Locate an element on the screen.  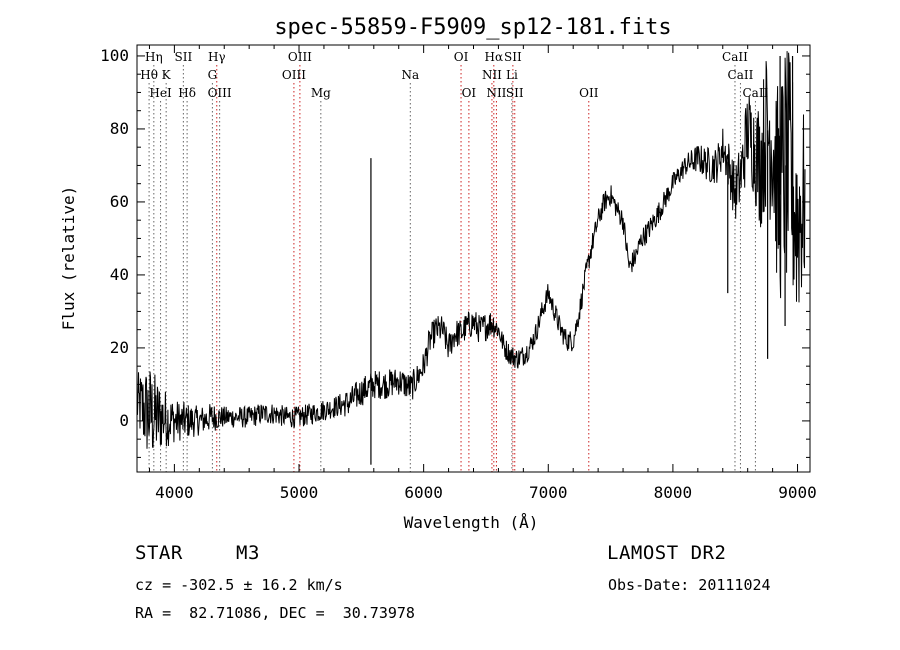
redshift-cz: cz = -302.5 ± 16.2 km/s is located at coordinates (239, 585).